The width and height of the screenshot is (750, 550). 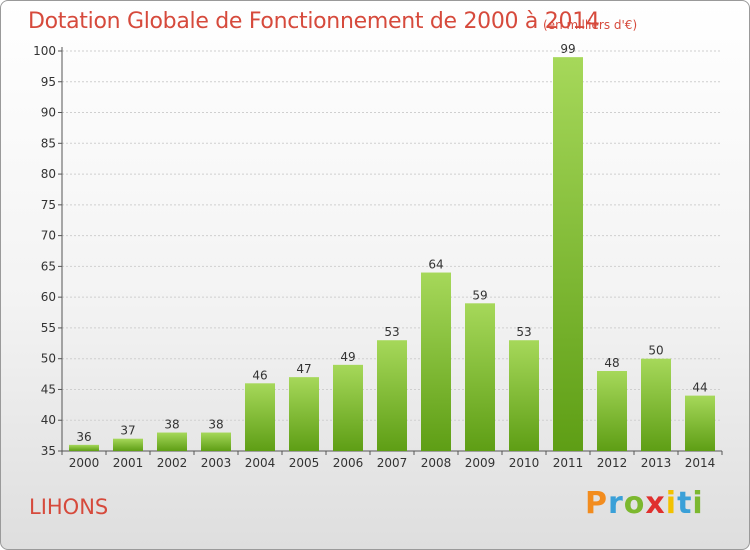 What do you see at coordinates (567, 49) in the screenshot?
I see `data-label-2011: 99` at bounding box center [567, 49].